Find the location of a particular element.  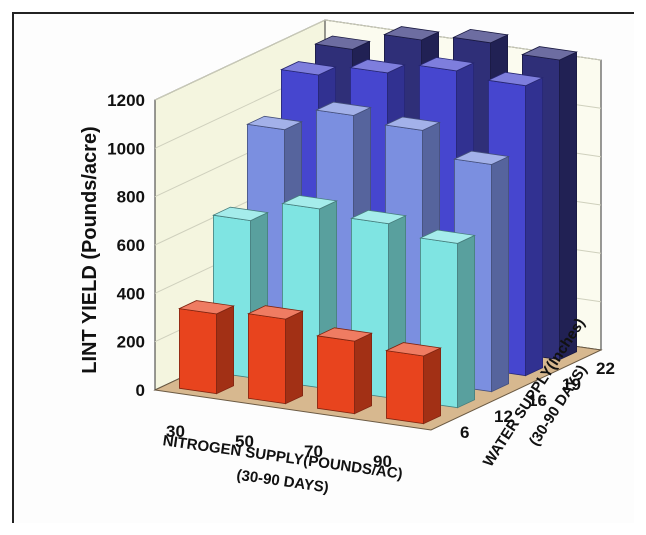

z-tick-label: 22 is located at coordinates (605, 368).